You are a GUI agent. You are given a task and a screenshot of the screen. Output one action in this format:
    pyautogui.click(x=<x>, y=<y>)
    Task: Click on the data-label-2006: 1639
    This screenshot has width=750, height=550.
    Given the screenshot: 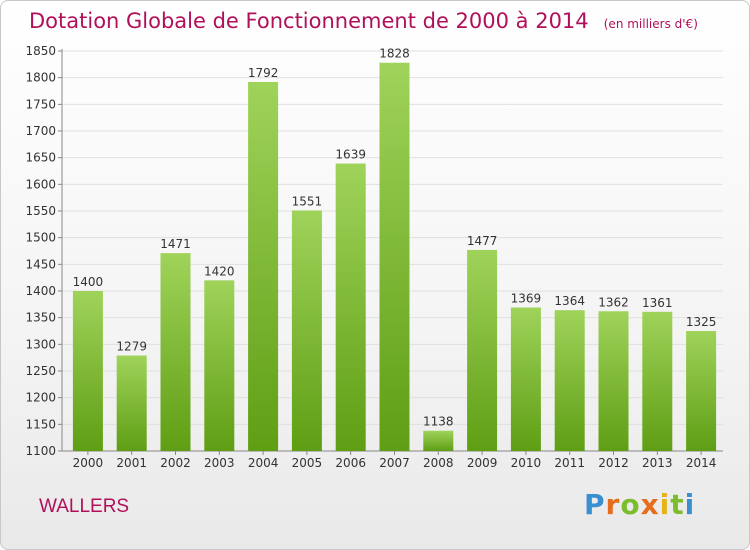 What is the action you would take?
    pyautogui.click(x=350, y=155)
    